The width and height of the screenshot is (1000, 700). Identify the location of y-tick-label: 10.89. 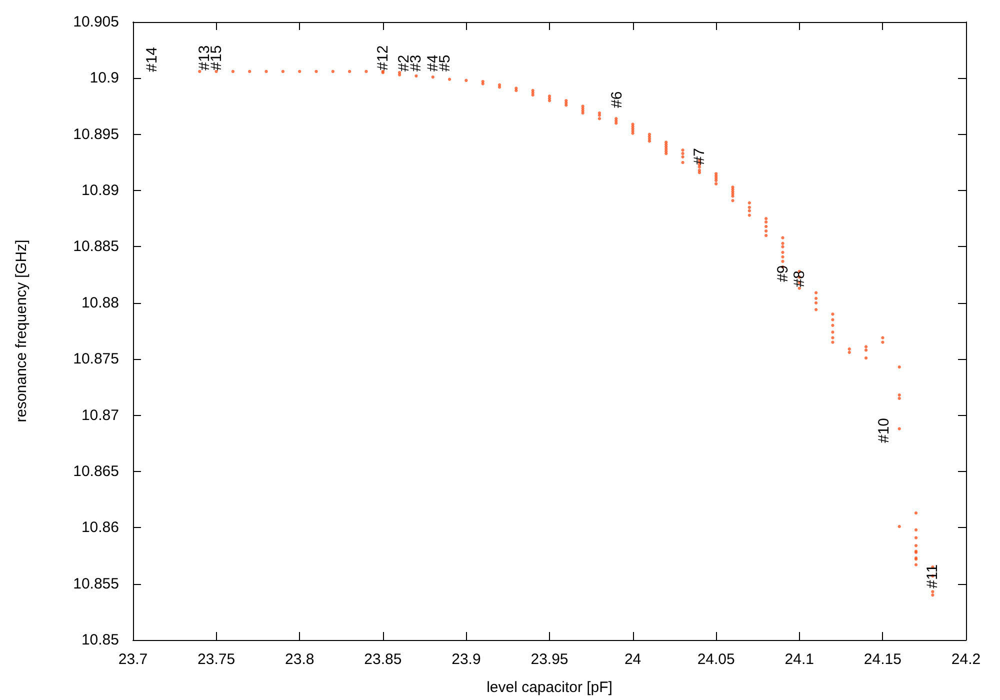
(100, 191).